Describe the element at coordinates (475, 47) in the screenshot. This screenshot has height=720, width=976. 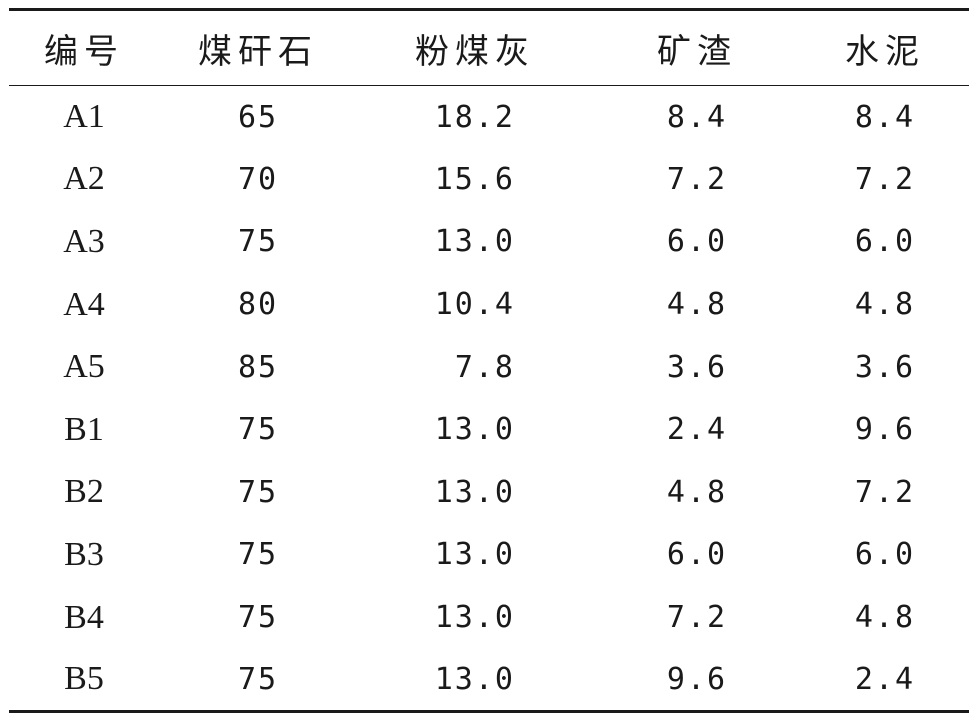
I see `header-fly-ash: 粉煤灰` at that location.